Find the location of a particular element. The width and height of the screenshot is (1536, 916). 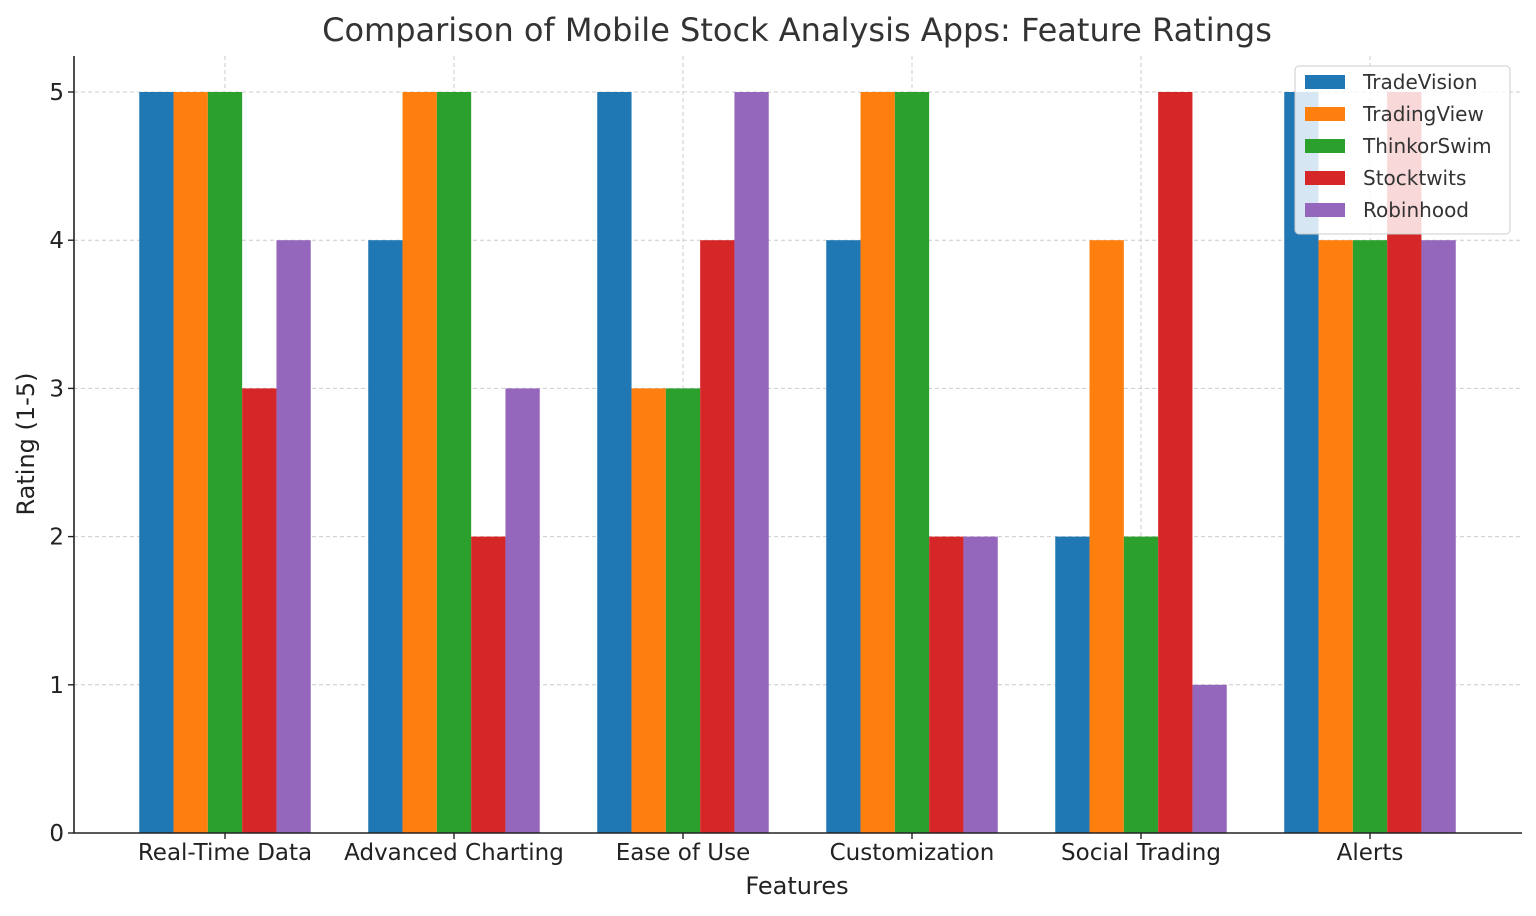

x-axis-label: Features is located at coordinates (796, 886).